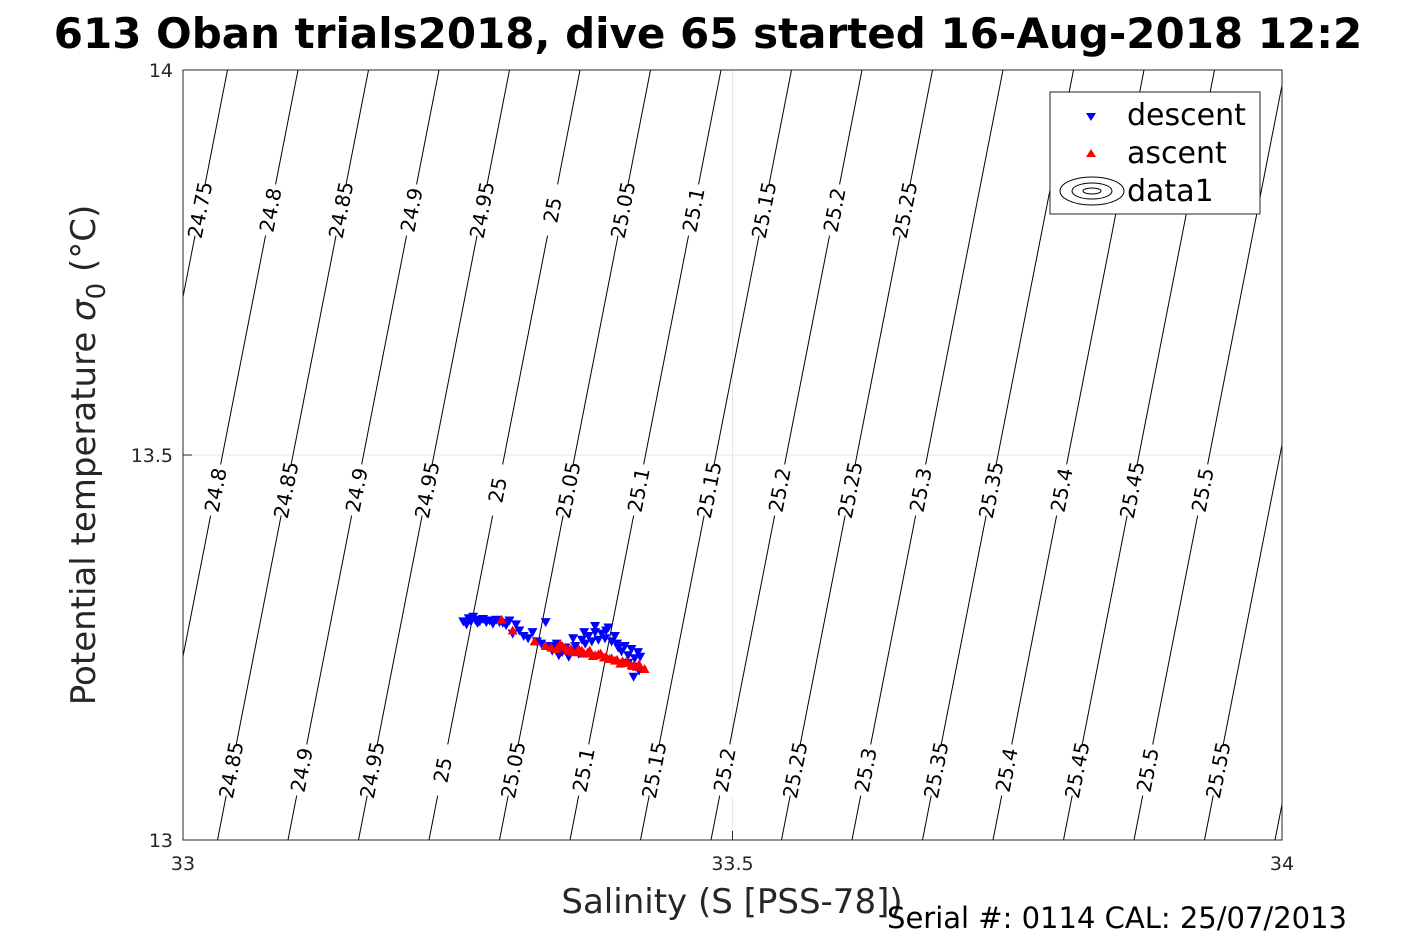 The width and height of the screenshot is (1417, 945). What do you see at coordinates (84, 309) in the screenshot?
I see `y-axis-label-sigma: σ` at bounding box center [84, 309].